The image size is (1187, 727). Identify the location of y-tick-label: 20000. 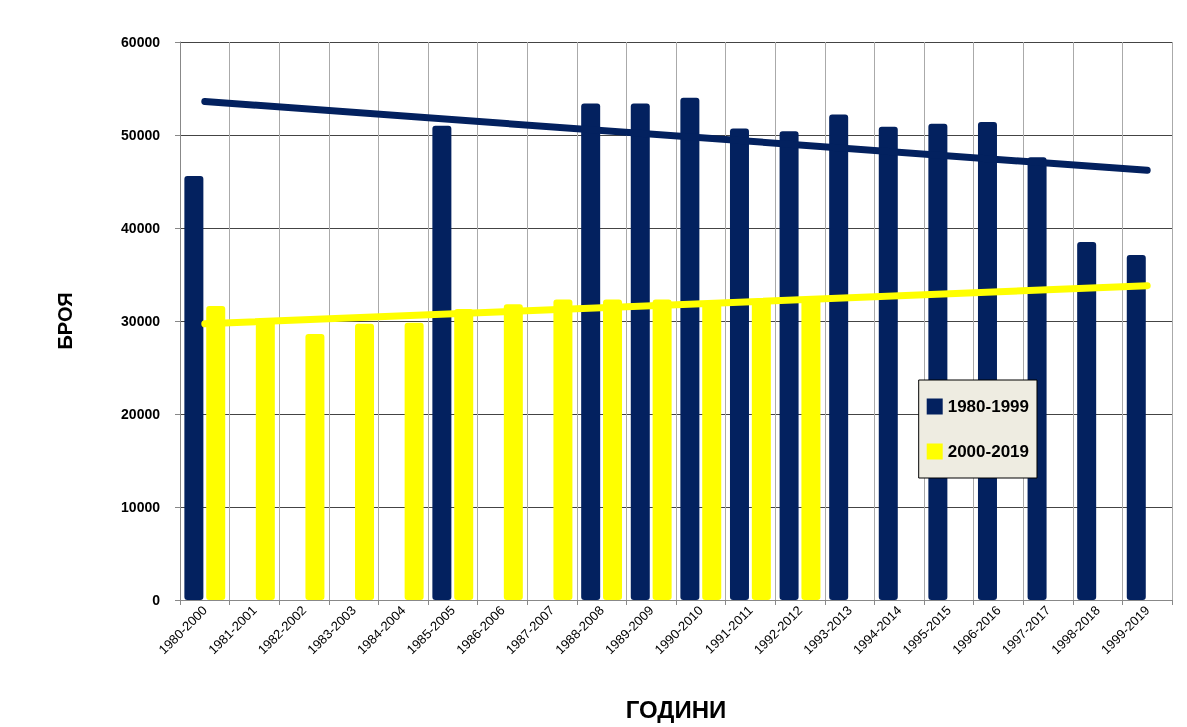
(141, 414).